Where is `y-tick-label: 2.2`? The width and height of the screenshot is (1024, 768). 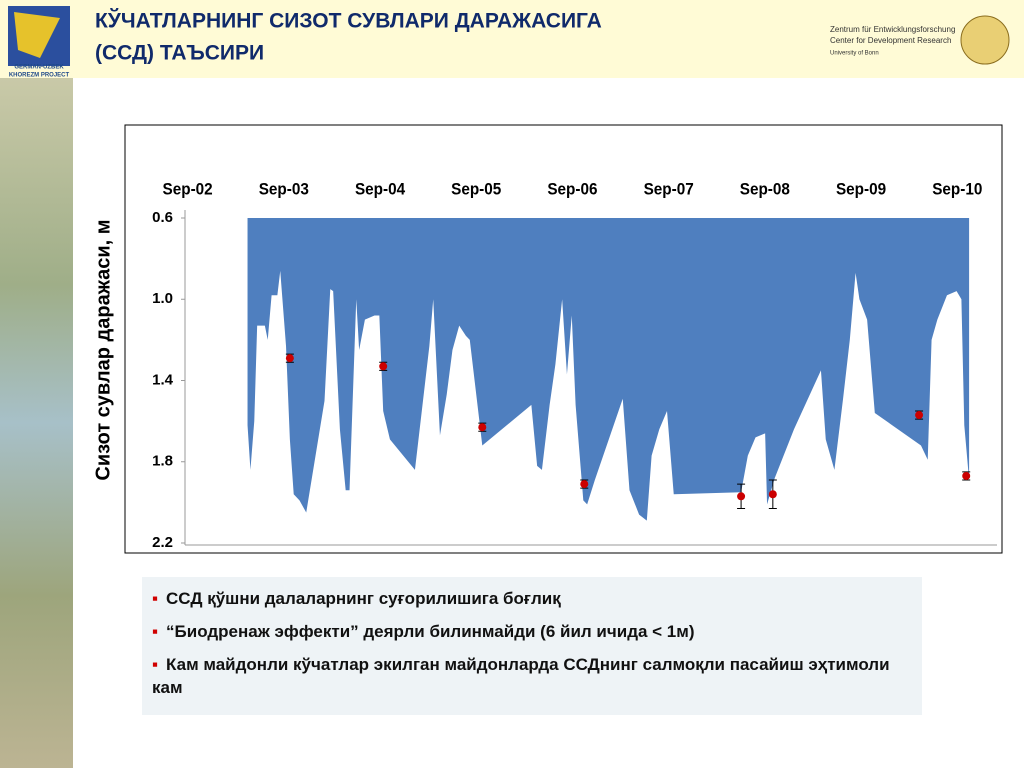
y-tick-label: 2.2 is located at coordinates (162, 542).